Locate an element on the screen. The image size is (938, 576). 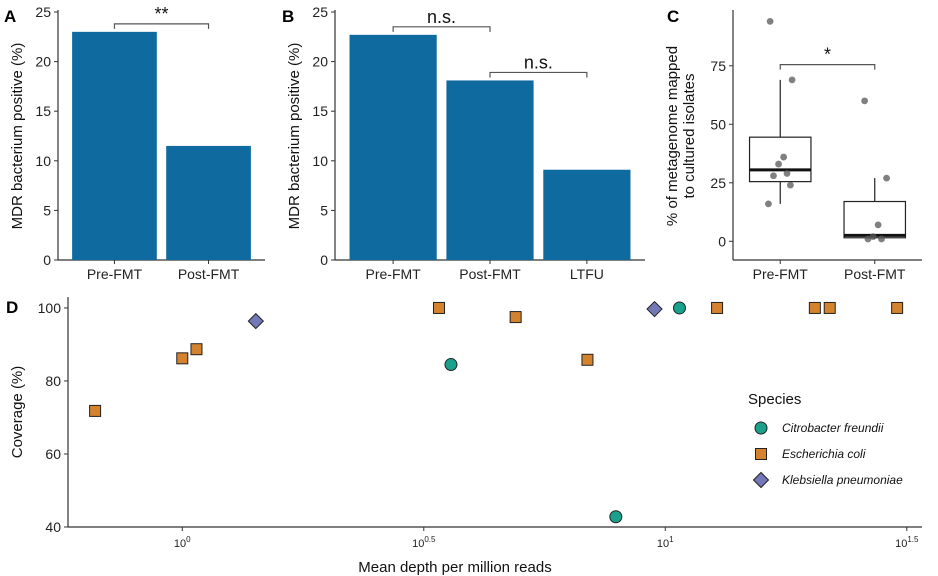
bar-post-fmt-a is located at coordinates (208, 202).